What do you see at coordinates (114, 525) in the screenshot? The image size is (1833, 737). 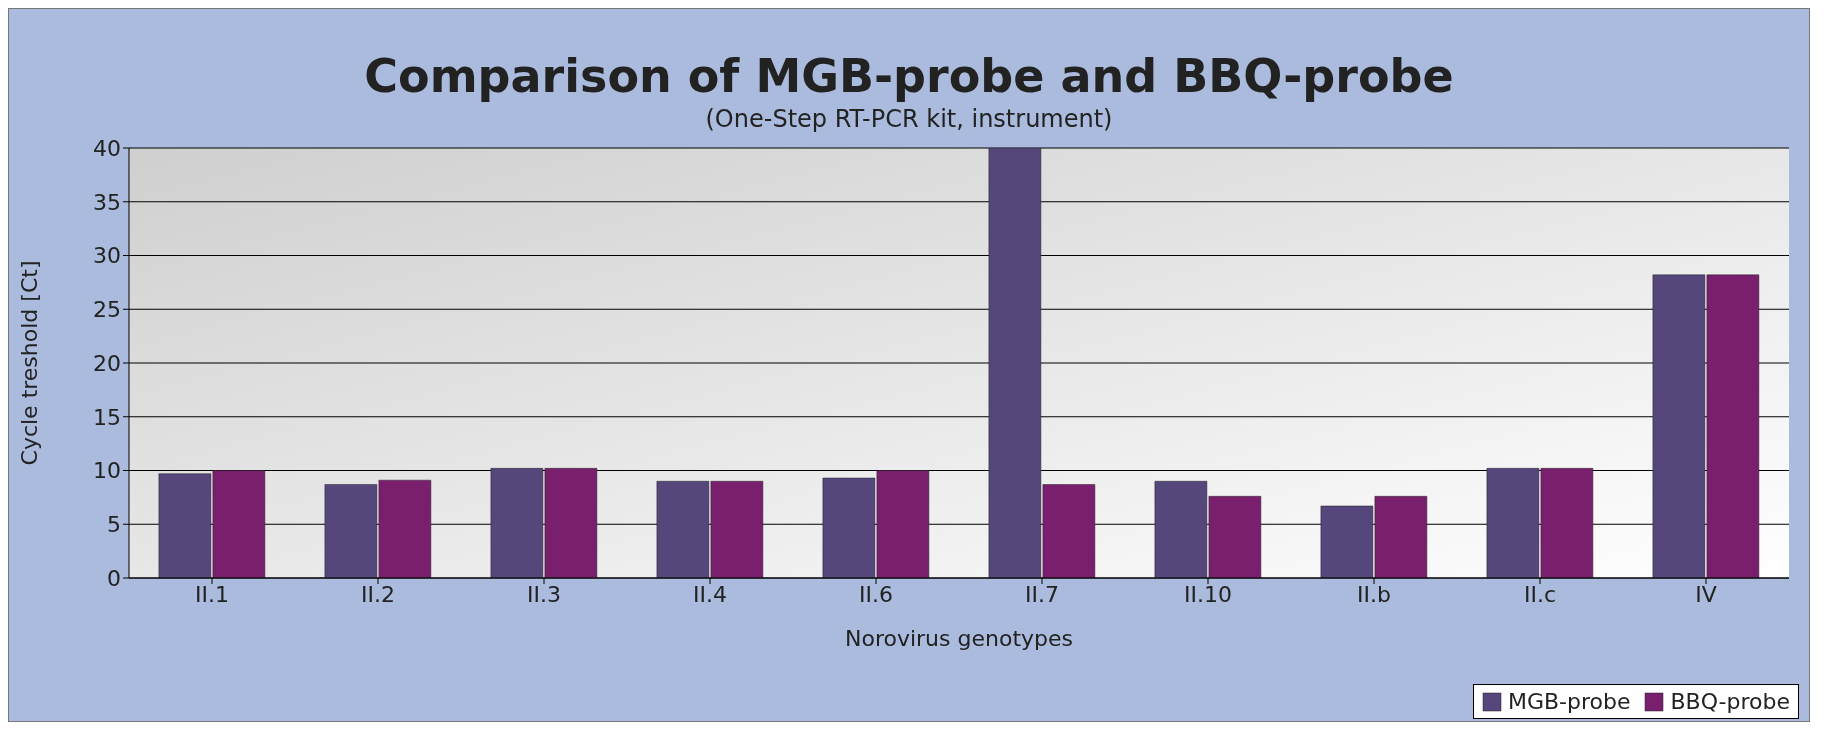 I see `y-tick-label: 5` at bounding box center [114, 525].